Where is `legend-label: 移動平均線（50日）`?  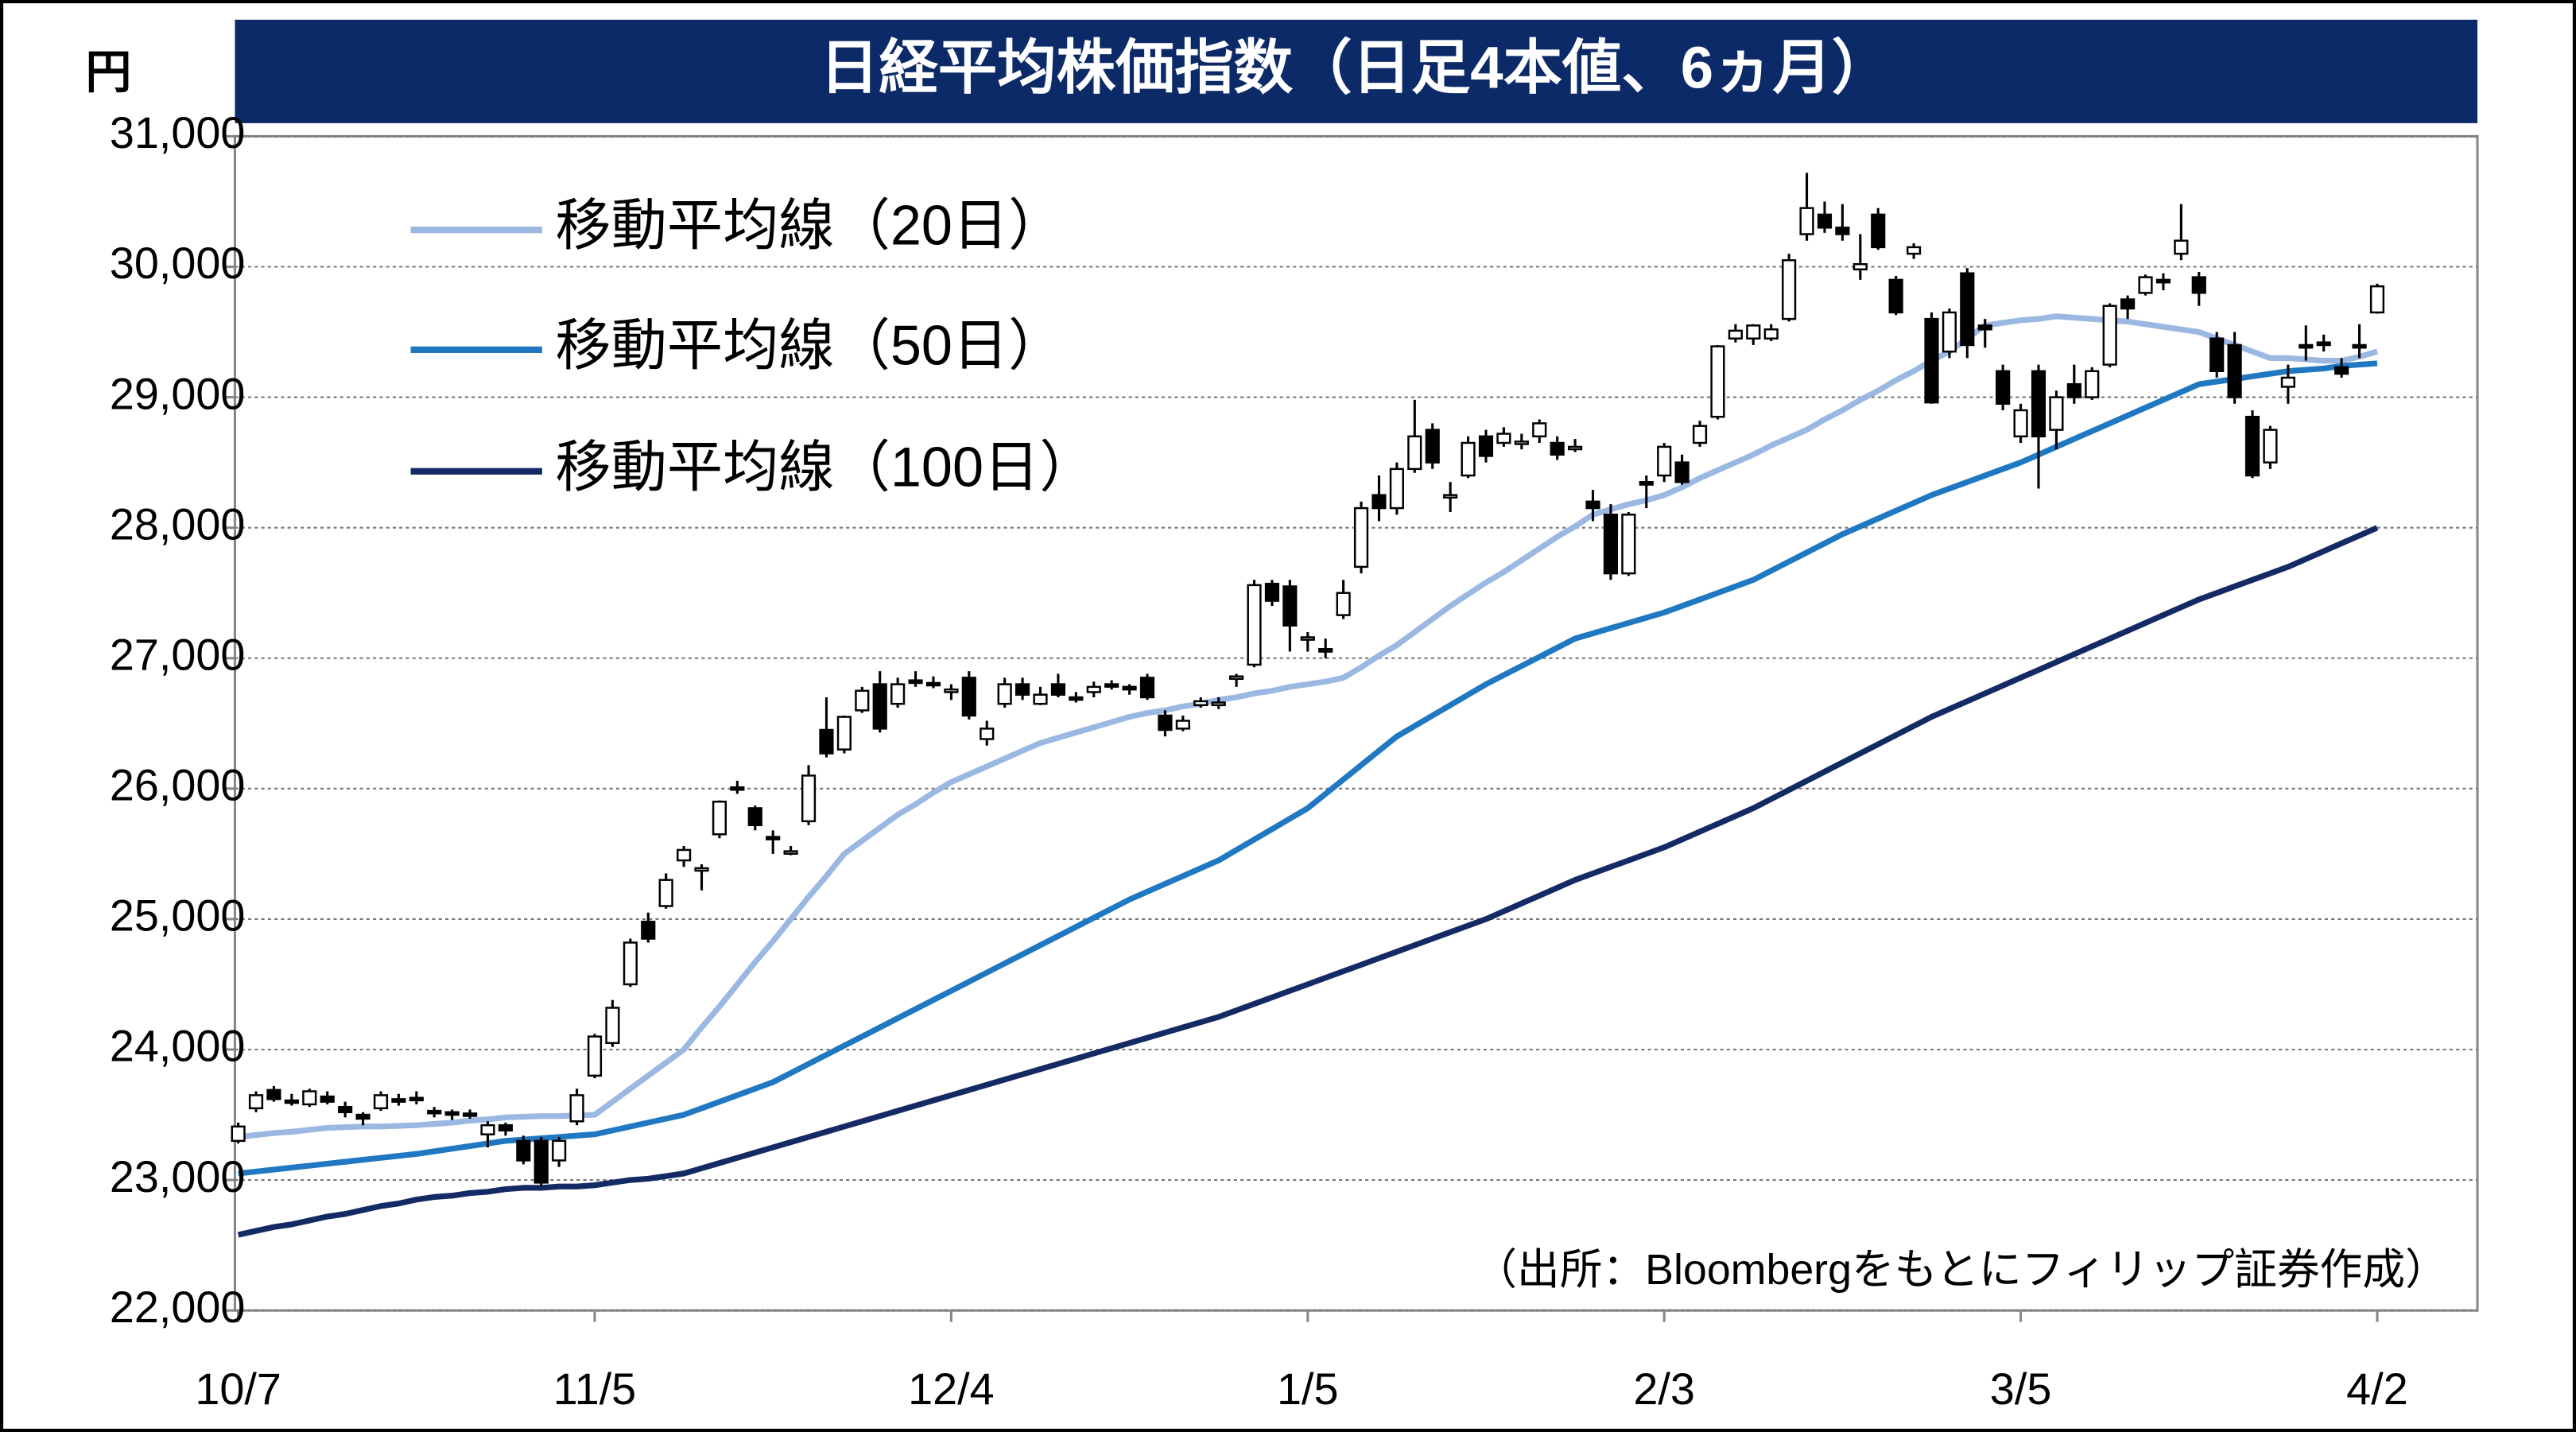
legend-label: 移動平均線（50日） is located at coordinates (809, 344).